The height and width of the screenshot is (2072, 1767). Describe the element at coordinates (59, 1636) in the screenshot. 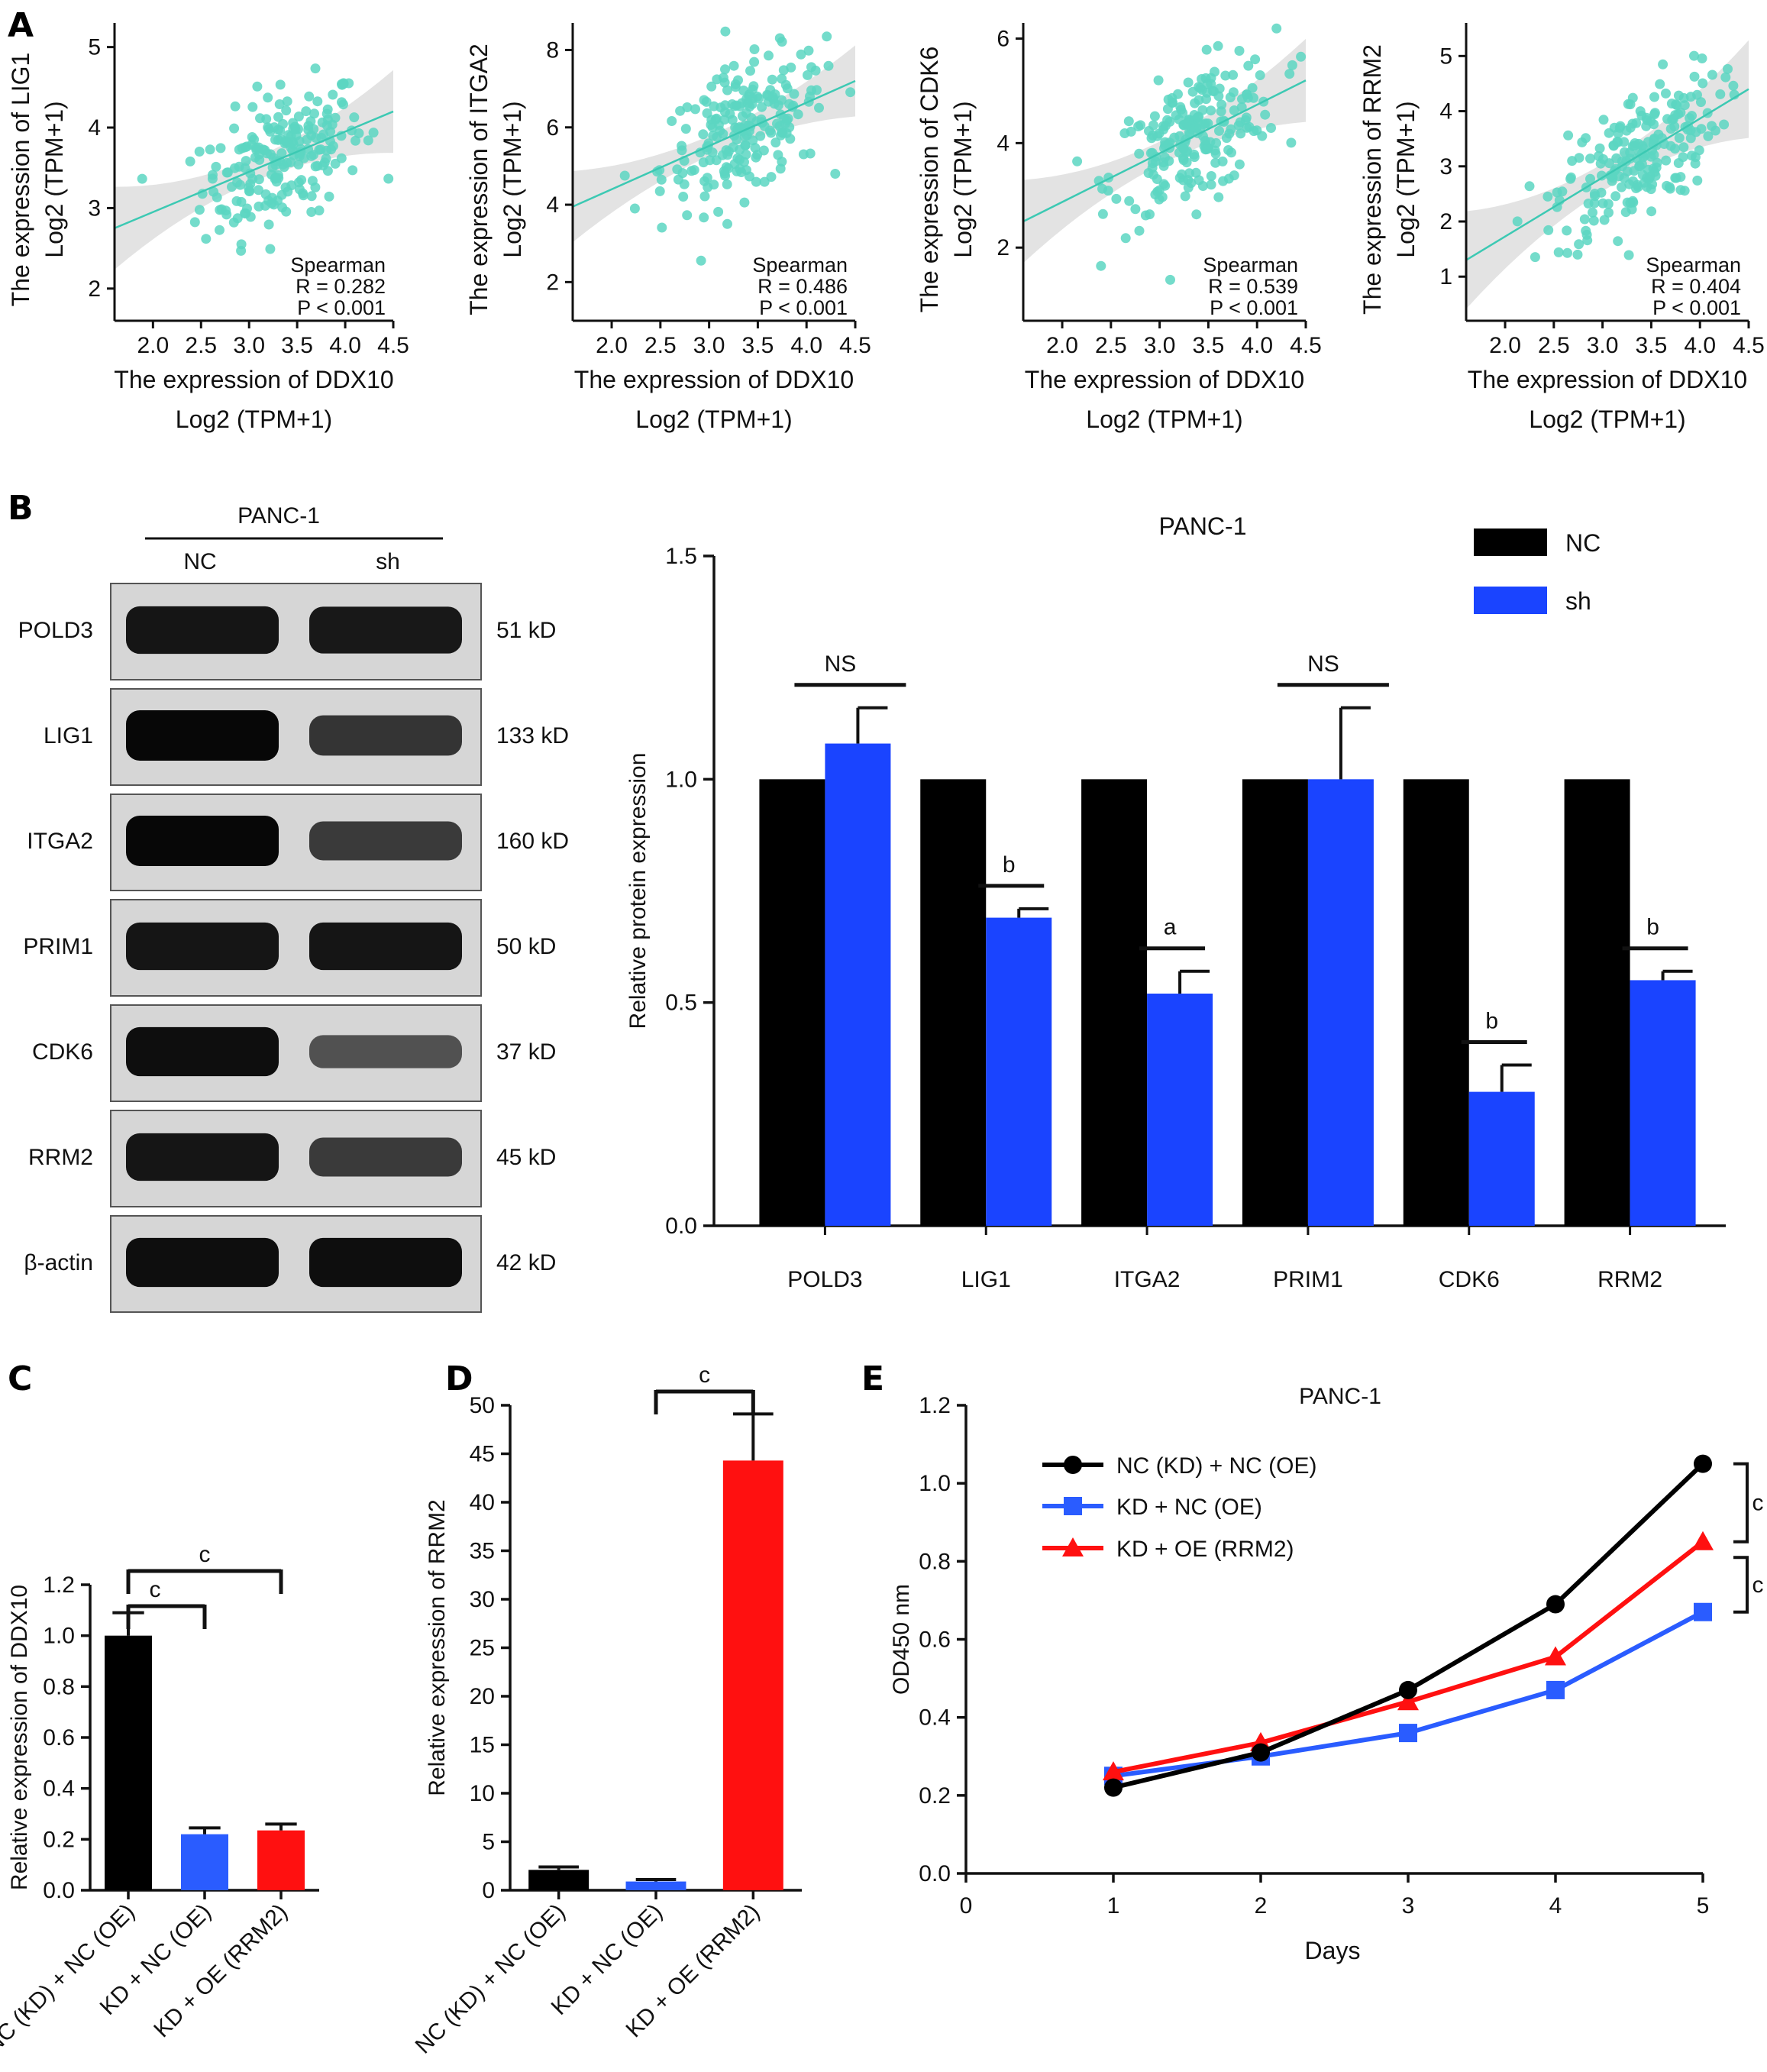

I see `y-tick-label: 1.0` at that location.